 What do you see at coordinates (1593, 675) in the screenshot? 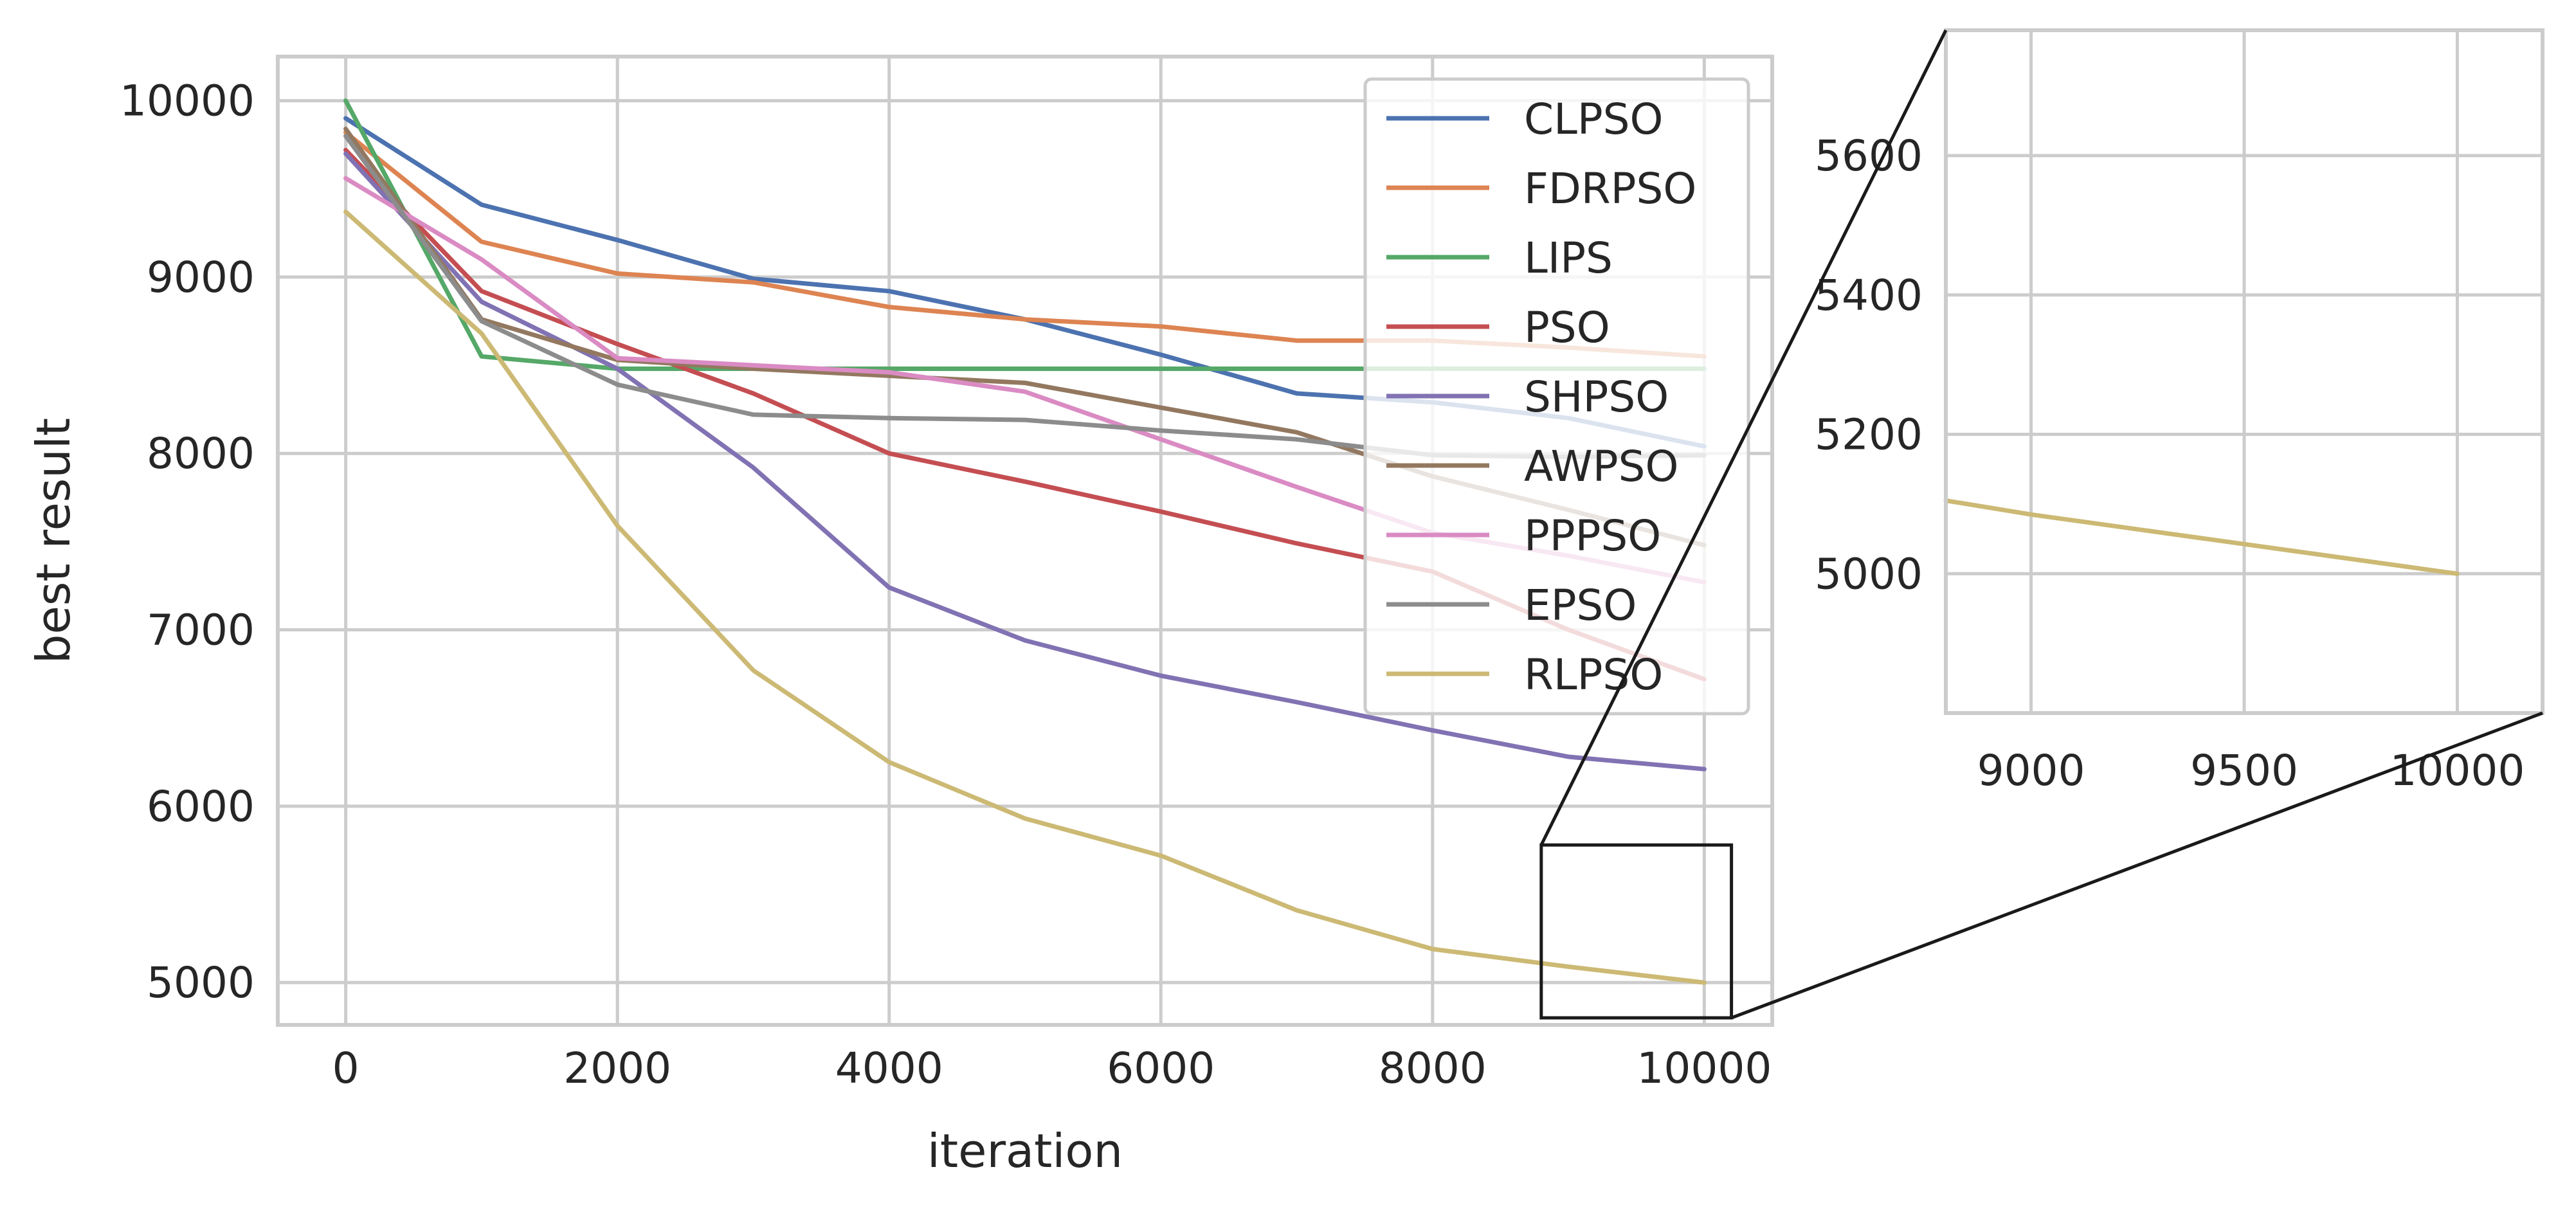
I see `legend-label-rlpso: RLPSO` at bounding box center [1593, 675].